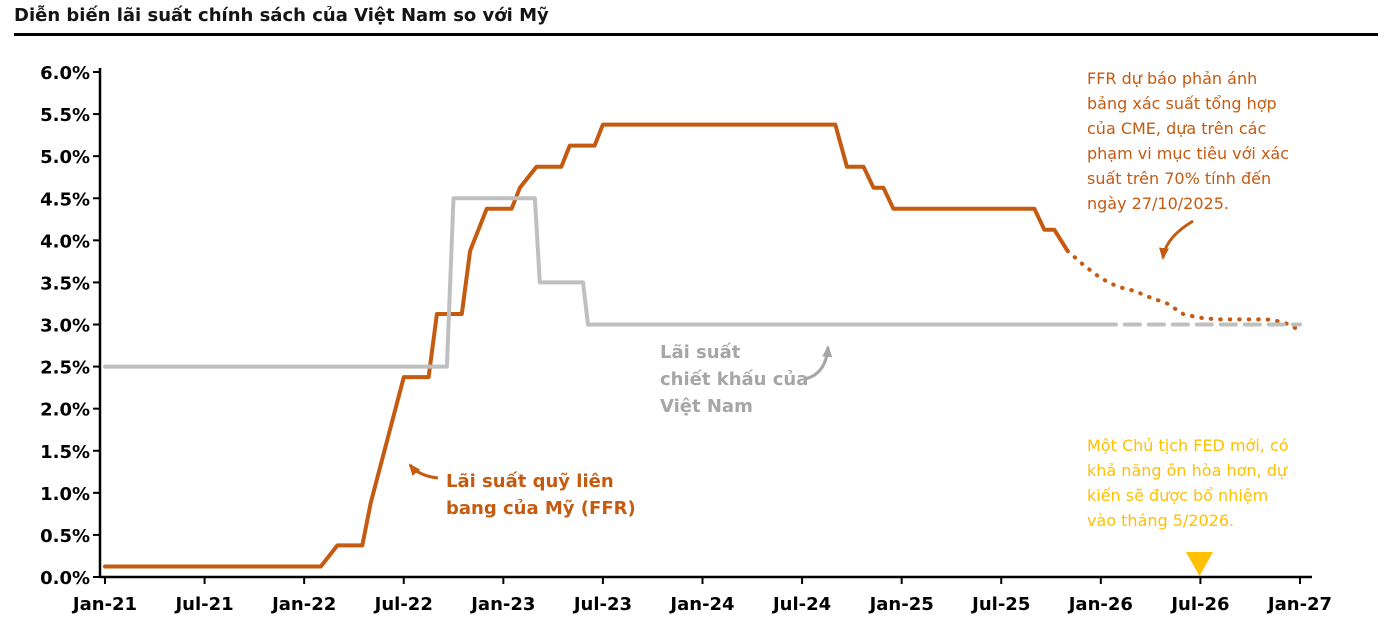  I want to click on y-tick-label: 3.5%, so click(65, 283).